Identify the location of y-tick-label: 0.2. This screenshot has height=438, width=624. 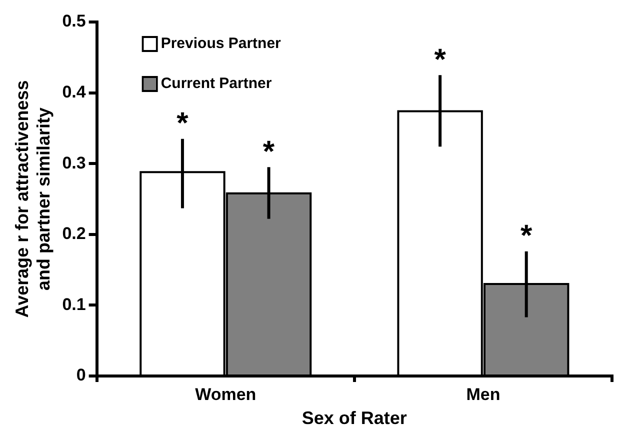
(74, 234).